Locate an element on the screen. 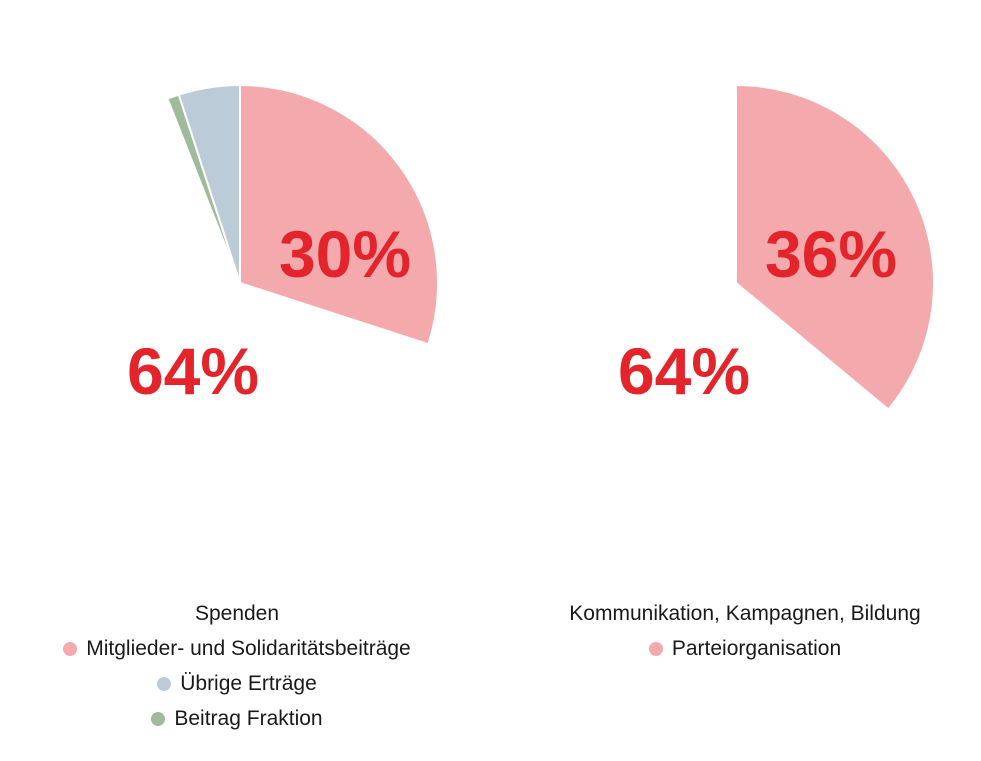 This screenshot has height=761, width=981. legend-dot-green is located at coordinates (158, 719).